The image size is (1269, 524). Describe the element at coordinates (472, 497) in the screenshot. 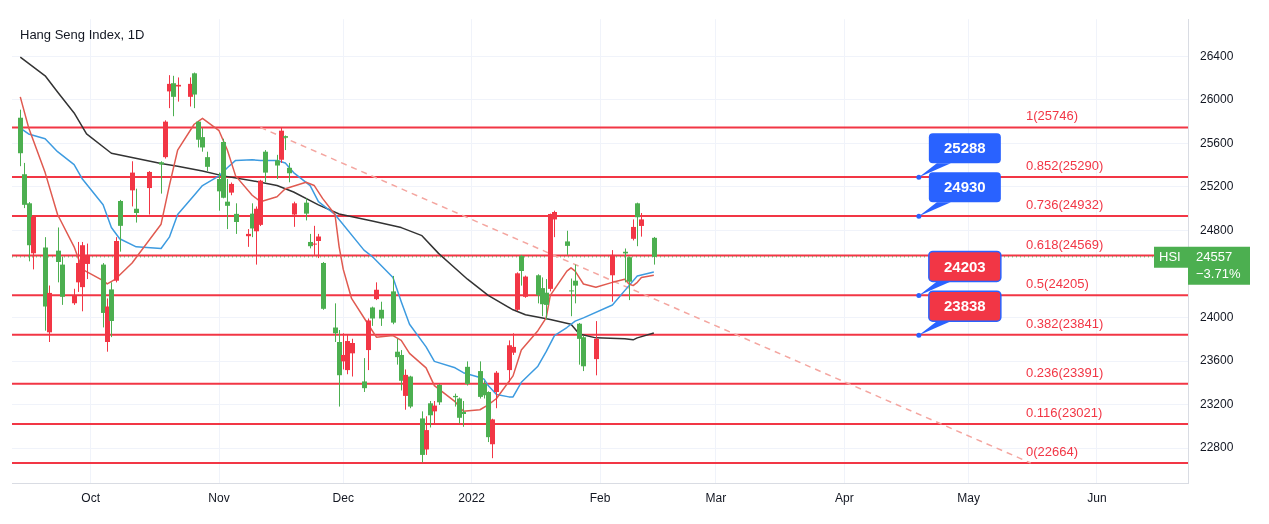

I see `x-tick-label: 2022` at that location.